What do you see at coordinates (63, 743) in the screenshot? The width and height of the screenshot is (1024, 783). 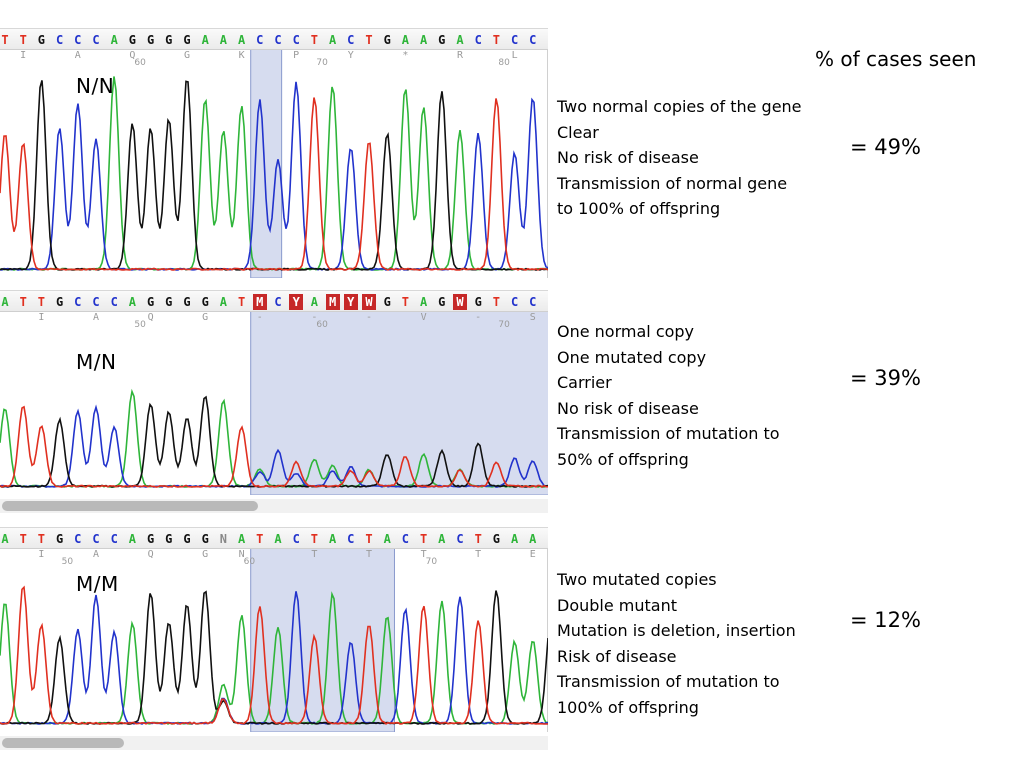 I see `scrollbar-thumb-mm` at bounding box center [63, 743].